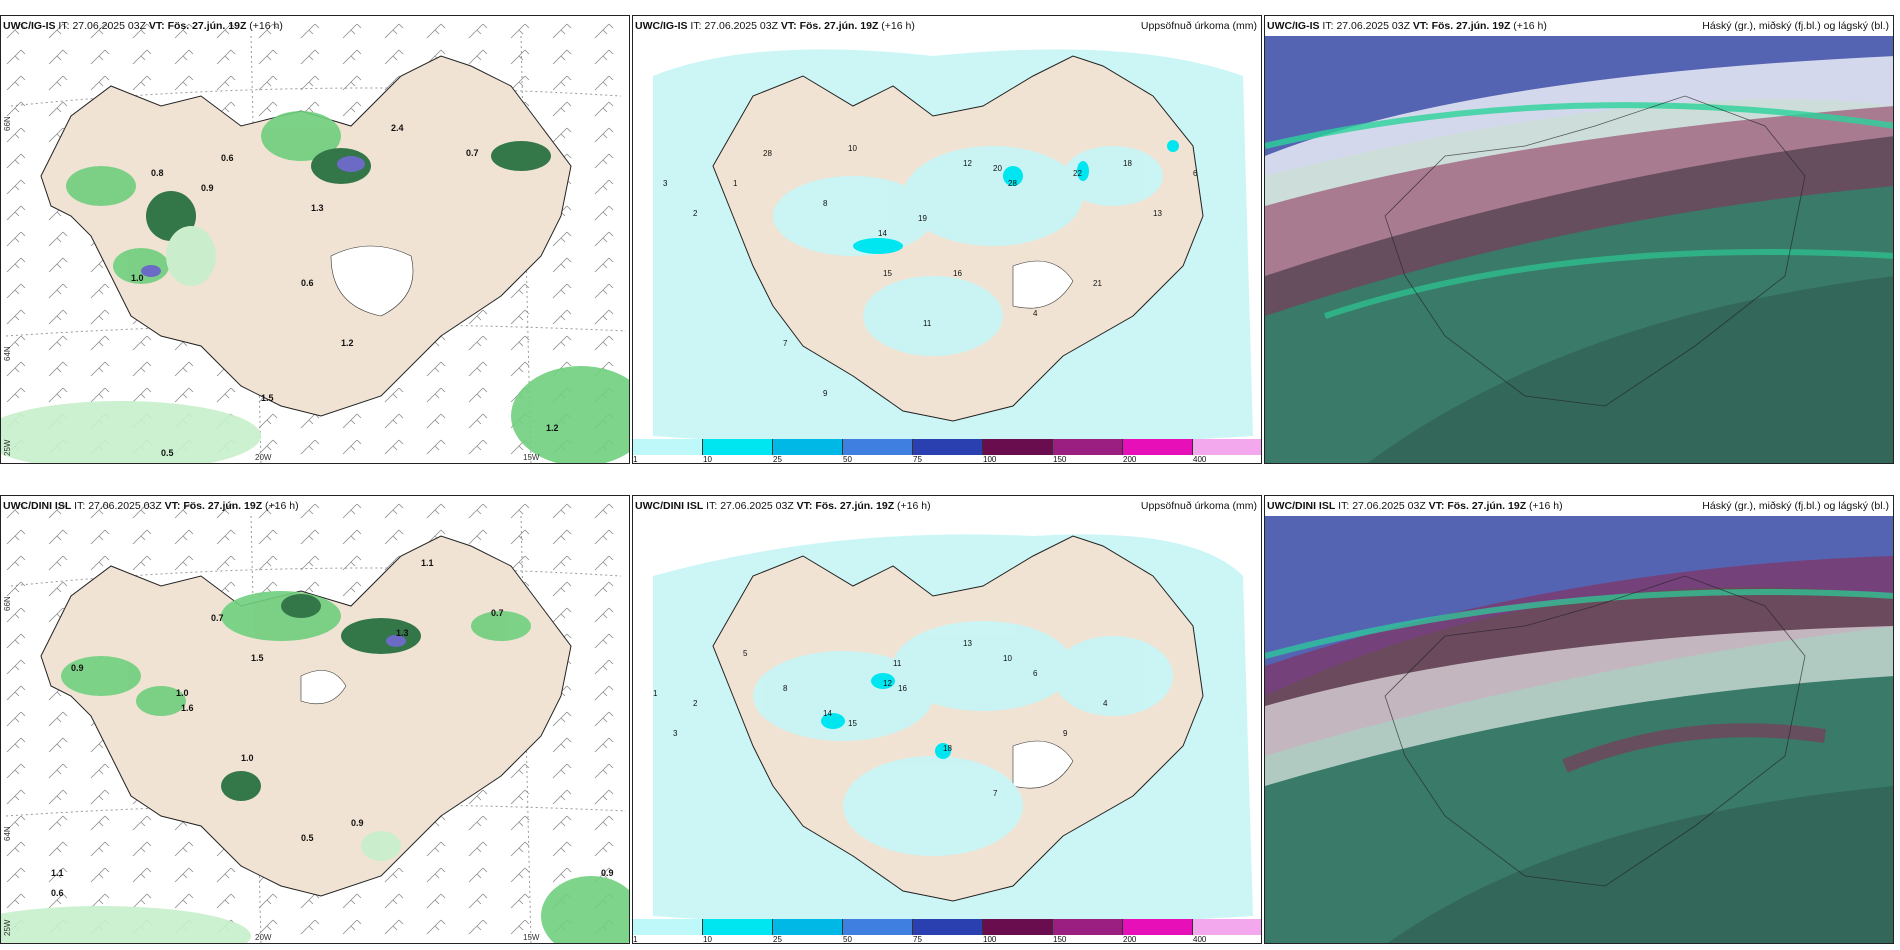 This screenshot has width=1900, height=950. What do you see at coordinates (1007, 658) in the screenshot?
I see `precip-value: 10` at bounding box center [1007, 658].